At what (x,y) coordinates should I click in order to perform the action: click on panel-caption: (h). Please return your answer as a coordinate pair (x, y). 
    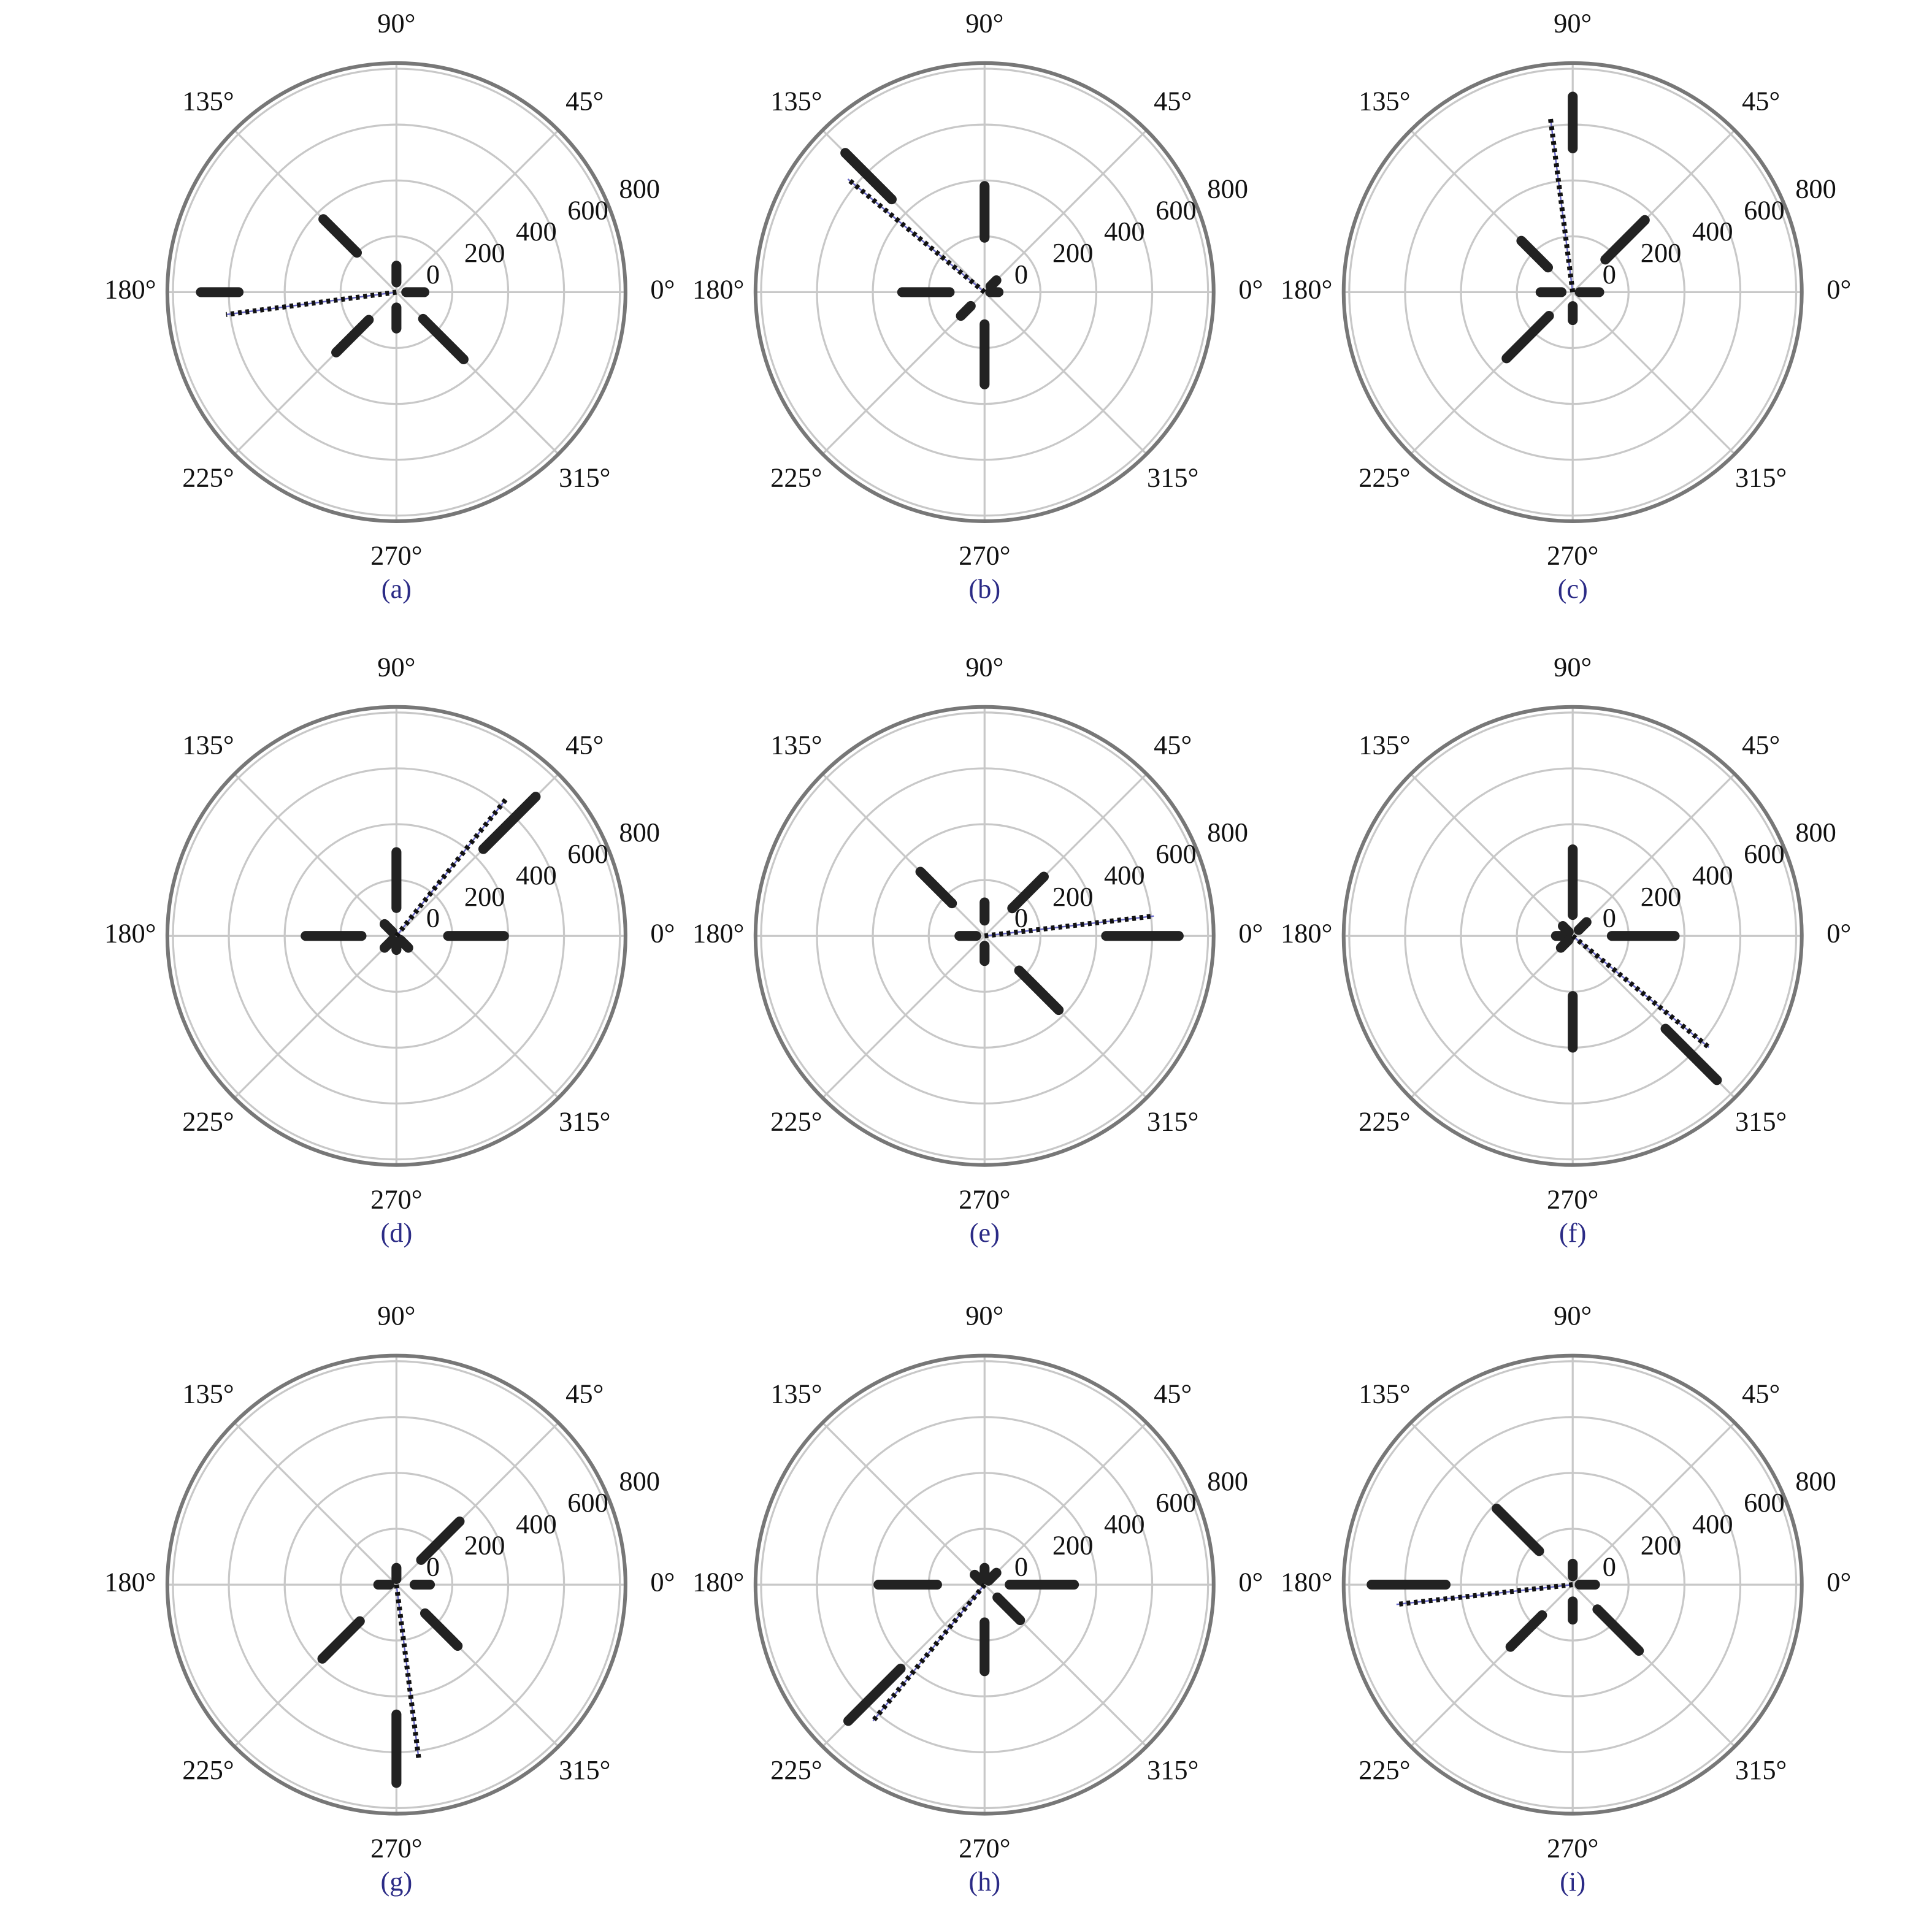
    Looking at the image, I should click on (984, 1881).